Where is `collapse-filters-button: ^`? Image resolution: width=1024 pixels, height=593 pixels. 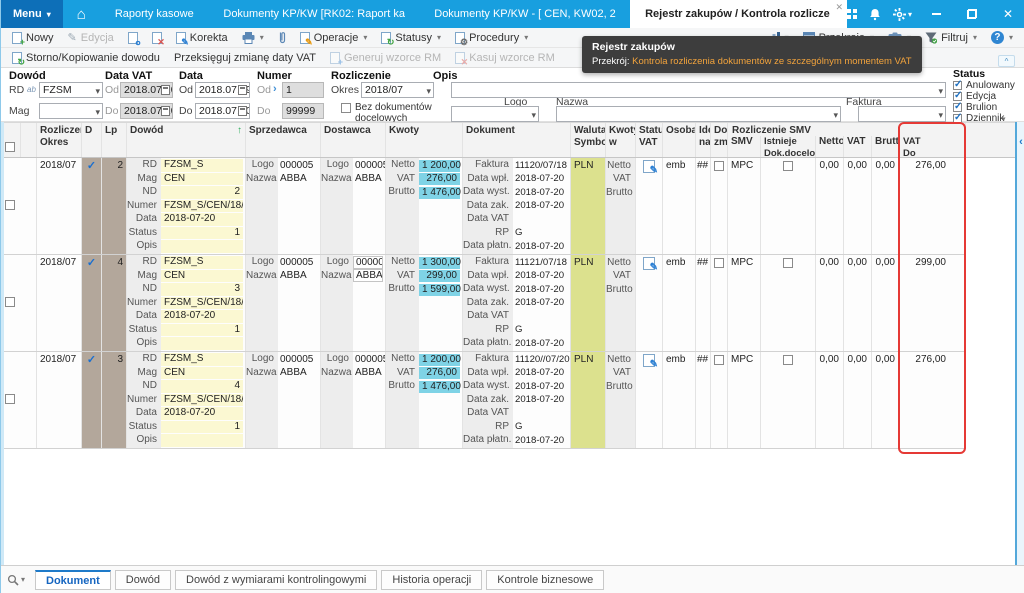 collapse-filters-button: ^ is located at coordinates (1006, 61).